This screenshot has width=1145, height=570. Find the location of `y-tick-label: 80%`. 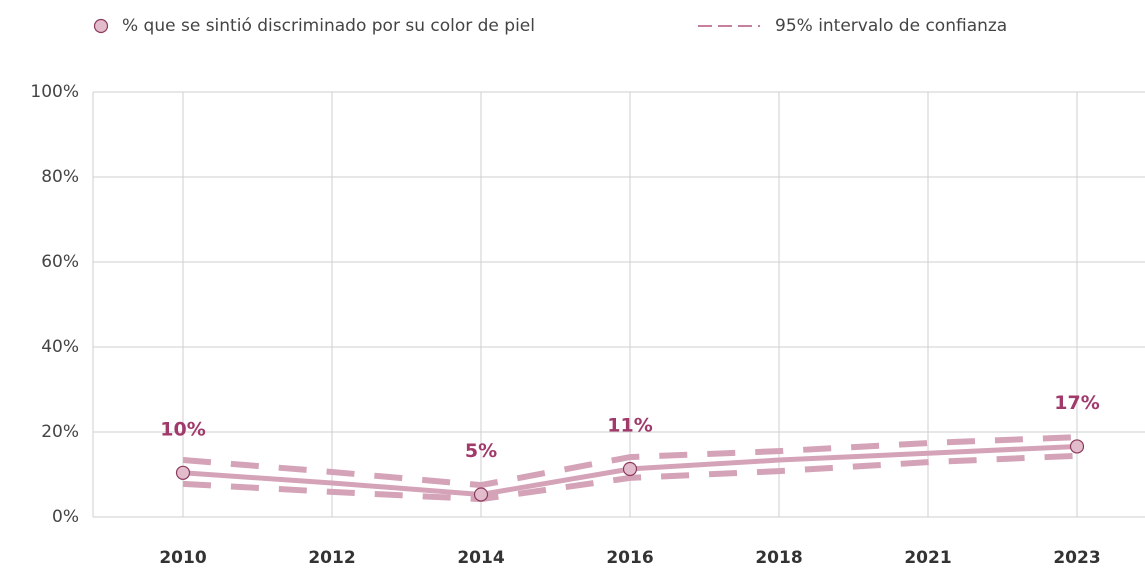

y-tick-label: 80% is located at coordinates (60, 177).